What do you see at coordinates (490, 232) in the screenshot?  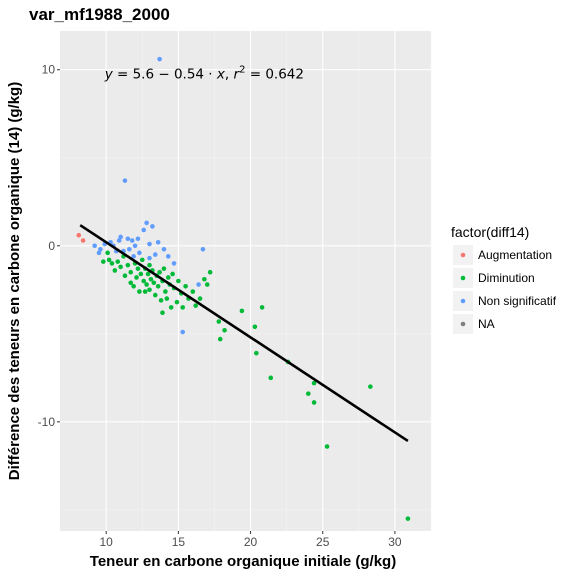 I see `legend-title: factor(diff14)` at bounding box center [490, 232].